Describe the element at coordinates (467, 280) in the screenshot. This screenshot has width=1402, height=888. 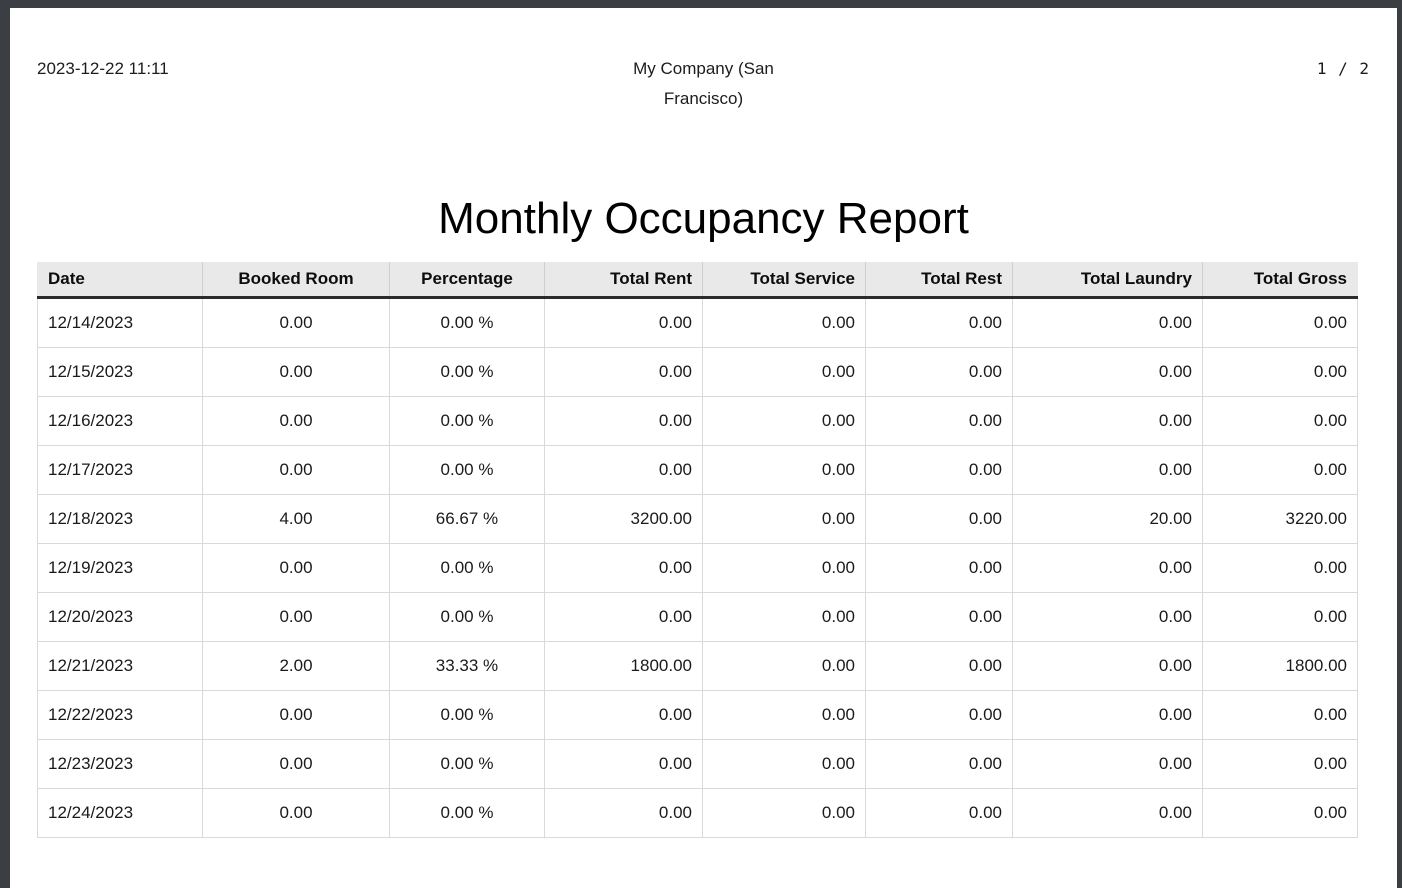
I see `column-header-percentage: Percentage` at that location.